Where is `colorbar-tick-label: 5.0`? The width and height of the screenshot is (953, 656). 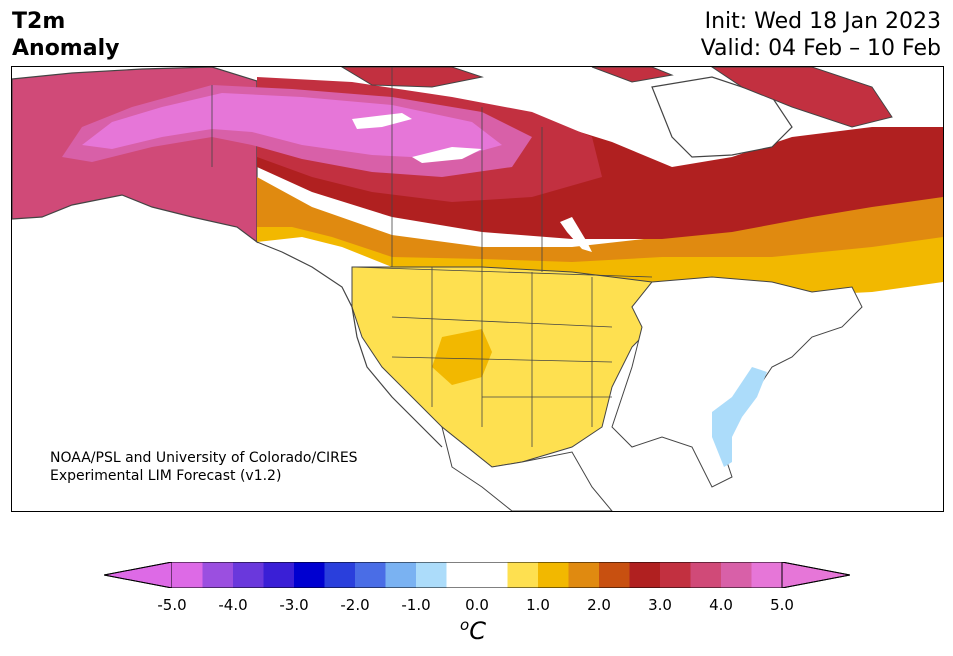 colorbar-tick-label: 5.0 is located at coordinates (782, 605).